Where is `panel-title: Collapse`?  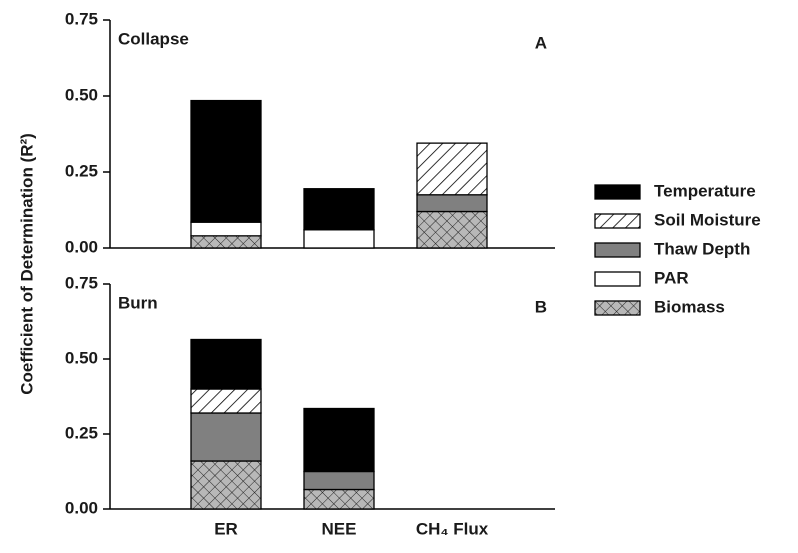 panel-title: Collapse is located at coordinates (153, 38).